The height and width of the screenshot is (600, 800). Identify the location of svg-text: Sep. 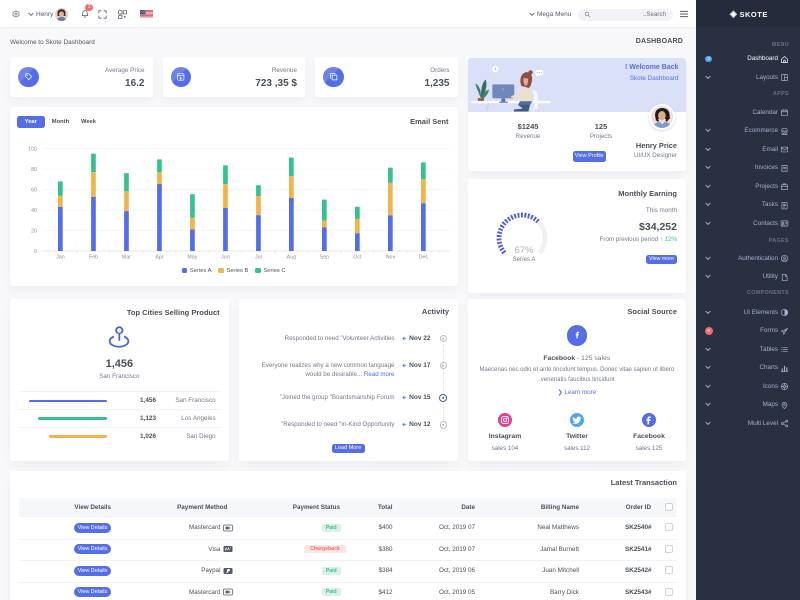
(324, 258).